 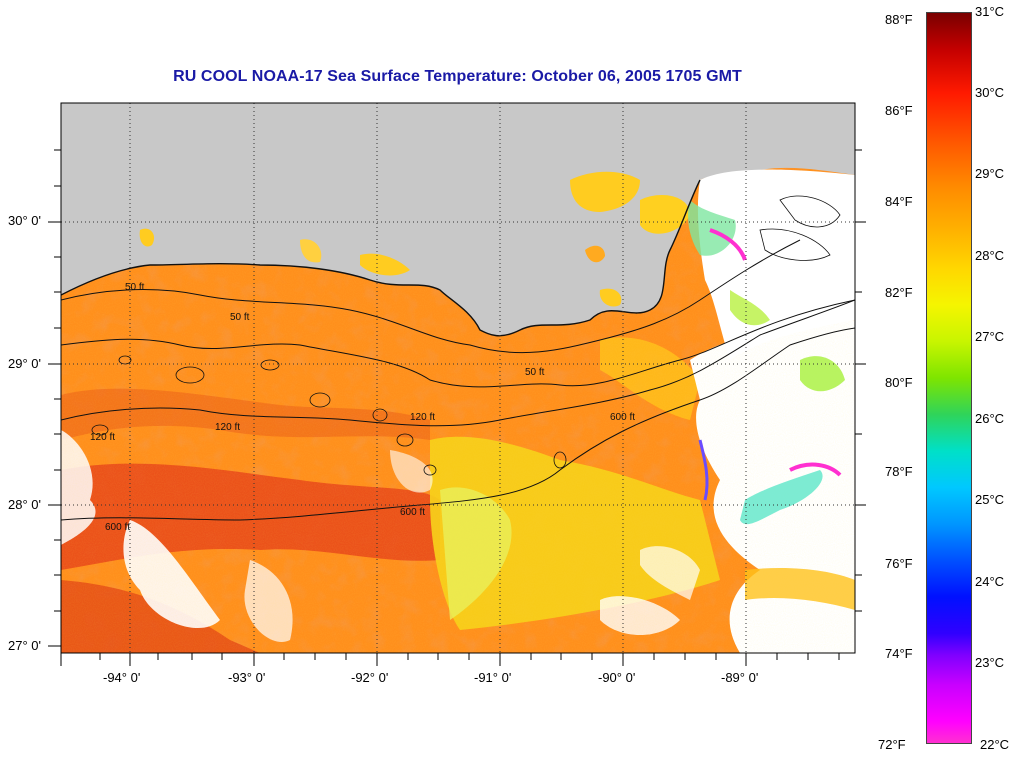 I want to click on colorbar, so click(x=949, y=378).